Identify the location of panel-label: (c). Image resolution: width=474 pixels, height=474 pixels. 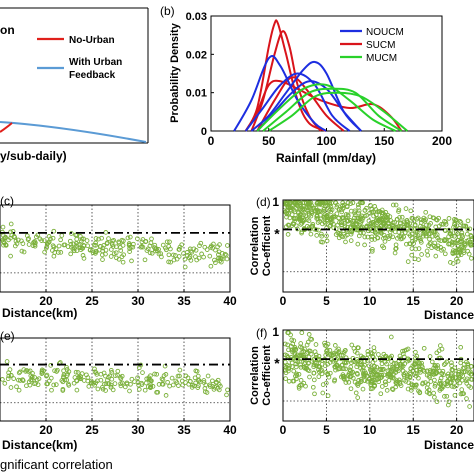
(7, 201).